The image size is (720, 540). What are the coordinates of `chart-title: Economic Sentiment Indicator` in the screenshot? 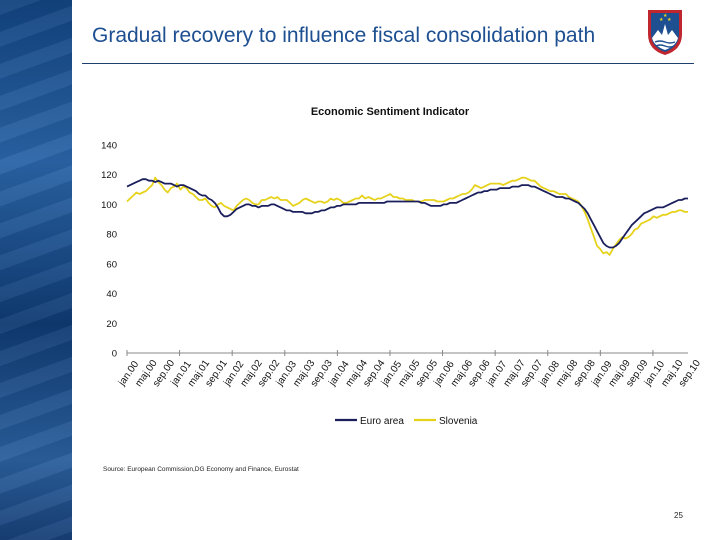 It's located at (390, 112).